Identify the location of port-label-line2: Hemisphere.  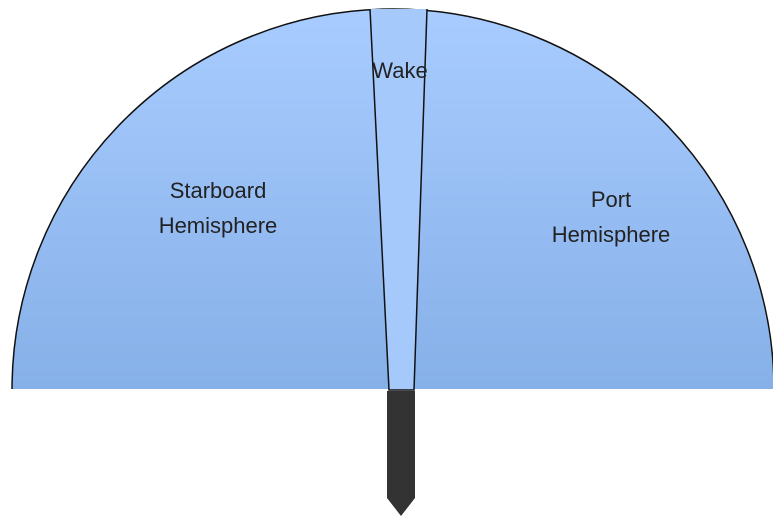
(611, 234).